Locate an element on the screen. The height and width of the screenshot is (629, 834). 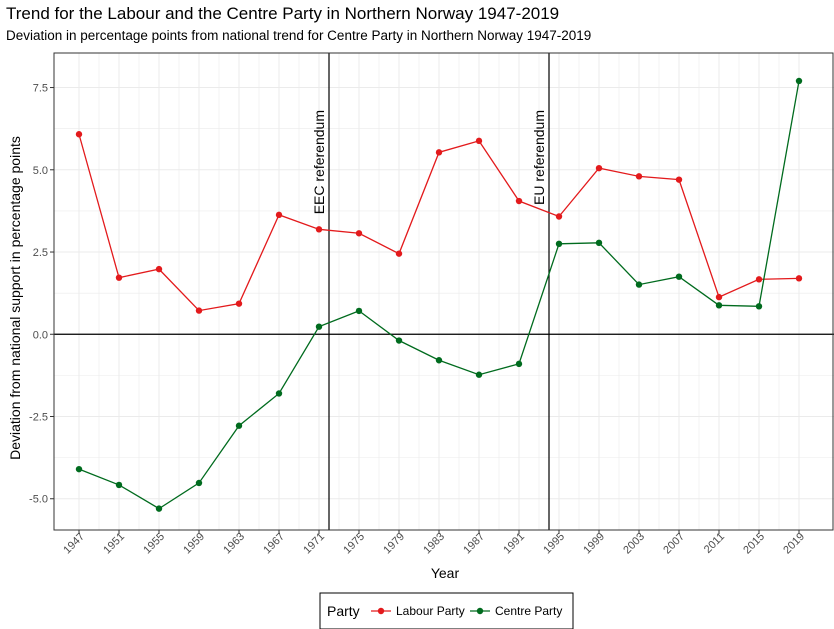
x-tick-label: 2011 is located at coordinates (714, 543).